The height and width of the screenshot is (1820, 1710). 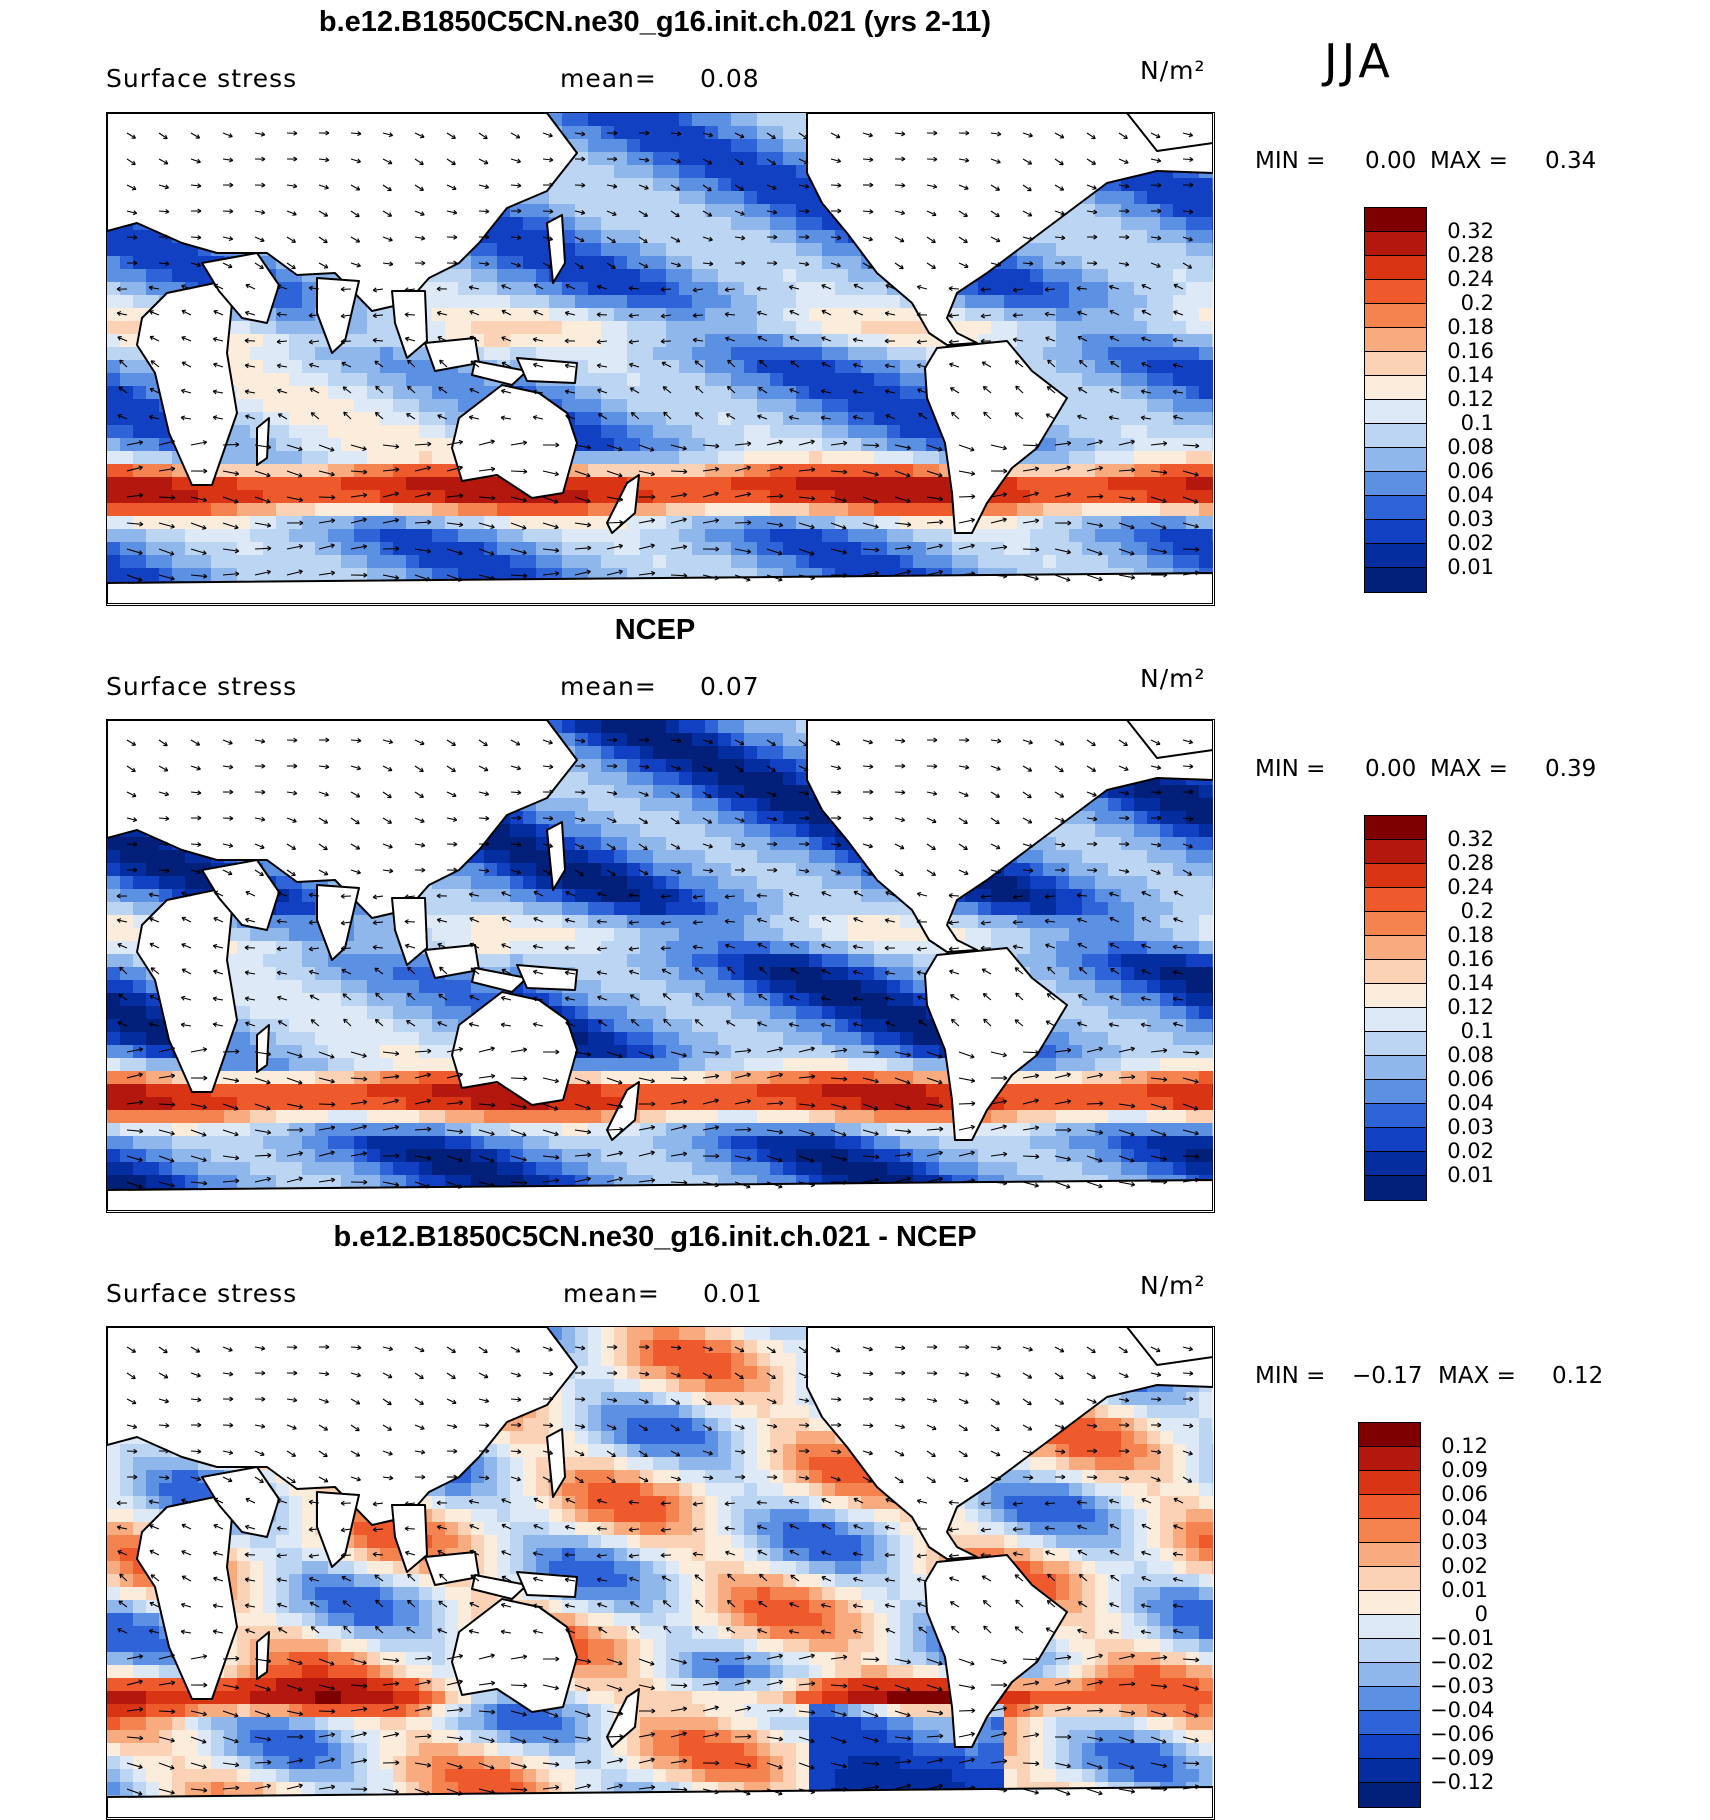 What do you see at coordinates (1470, 351) in the screenshot?
I see `colorbar-tick-label: 0.16` at bounding box center [1470, 351].